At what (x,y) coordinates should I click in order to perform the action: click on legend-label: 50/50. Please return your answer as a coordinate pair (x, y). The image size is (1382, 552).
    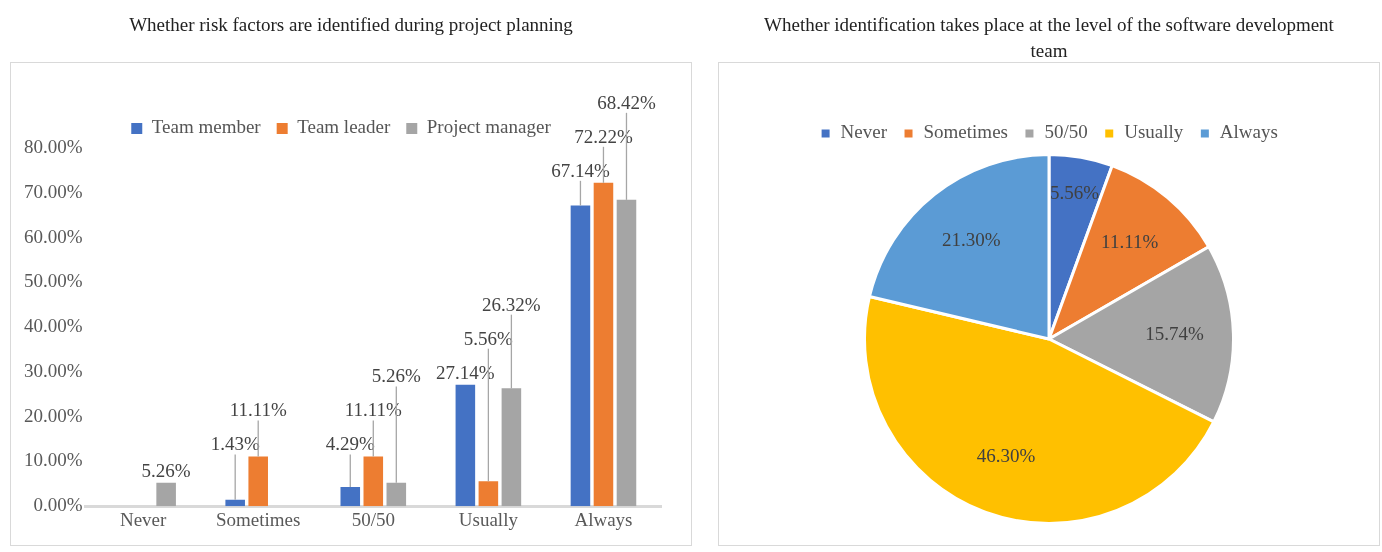
    Looking at the image, I should click on (1066, 132).